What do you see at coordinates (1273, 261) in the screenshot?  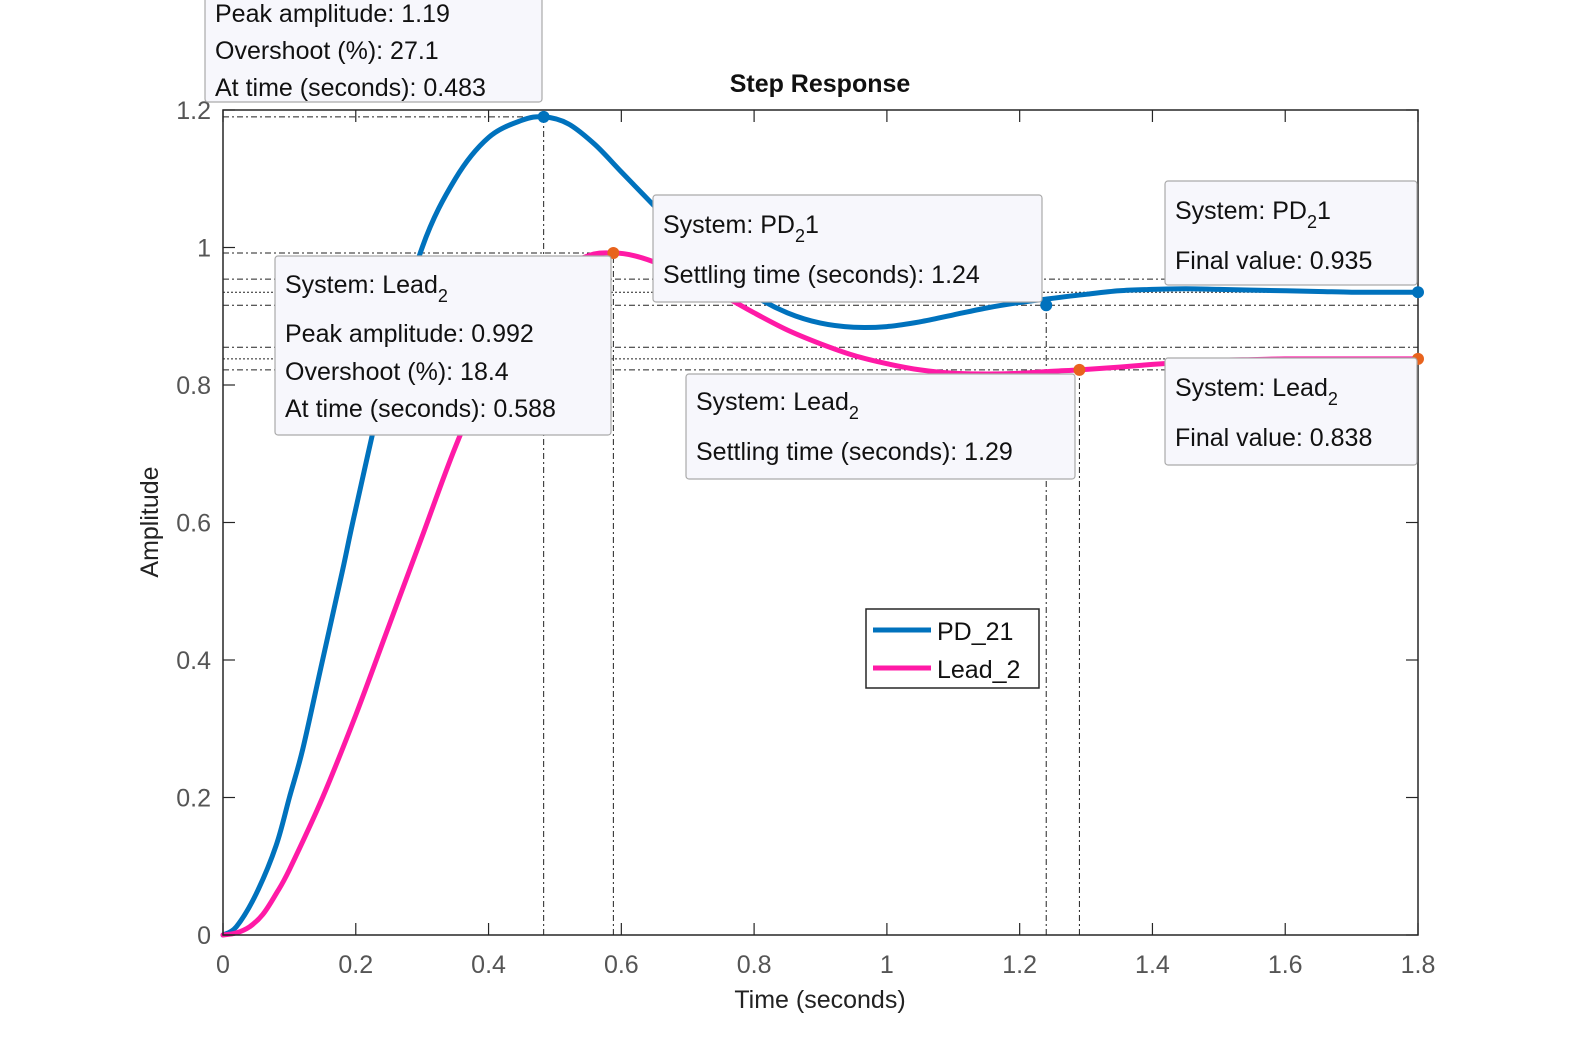 I see `datatip-line: Final value: 0.935` at bounding box center [1273, 261].